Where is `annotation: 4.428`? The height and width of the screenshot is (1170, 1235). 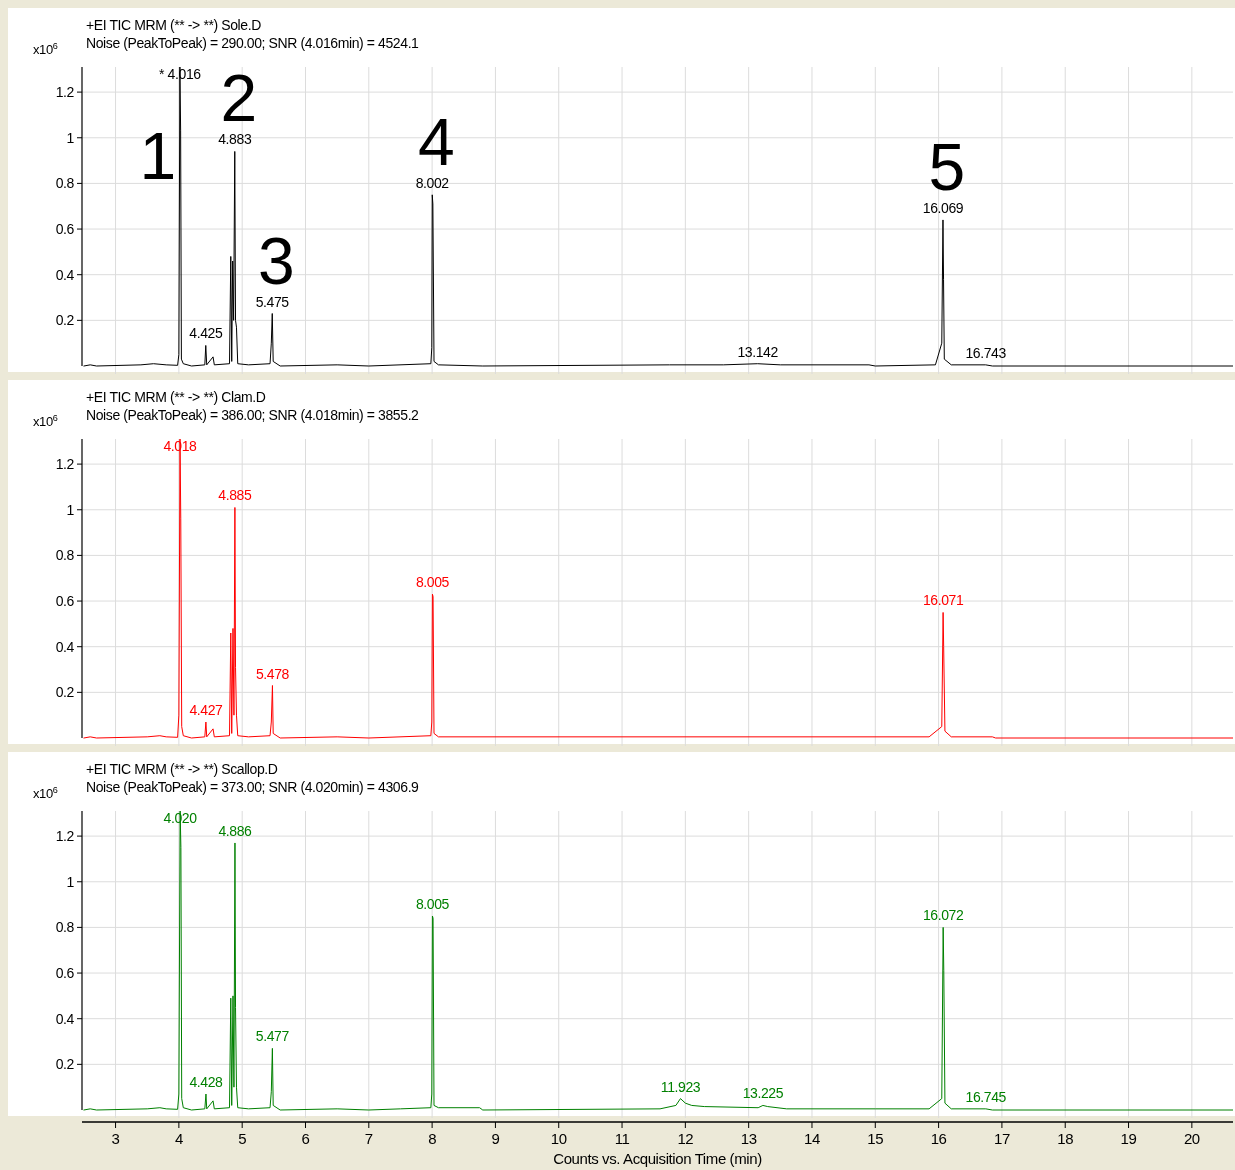 annotation: 4.428 is located at coordinates (206, 1082).